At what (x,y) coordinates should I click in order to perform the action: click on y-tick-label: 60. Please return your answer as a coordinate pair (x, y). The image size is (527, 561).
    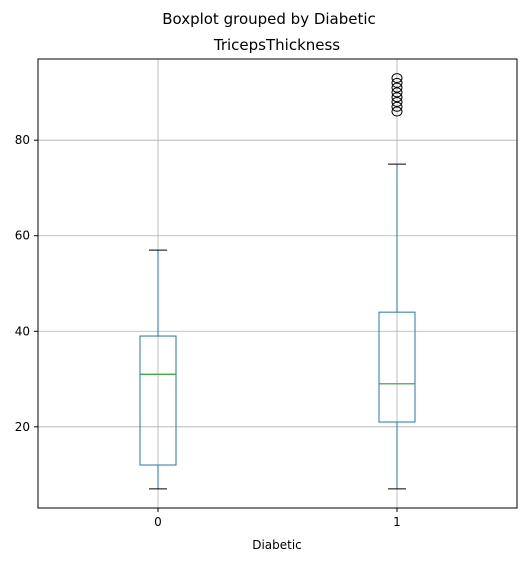
    Looking at the image, I should click on (22, 236).